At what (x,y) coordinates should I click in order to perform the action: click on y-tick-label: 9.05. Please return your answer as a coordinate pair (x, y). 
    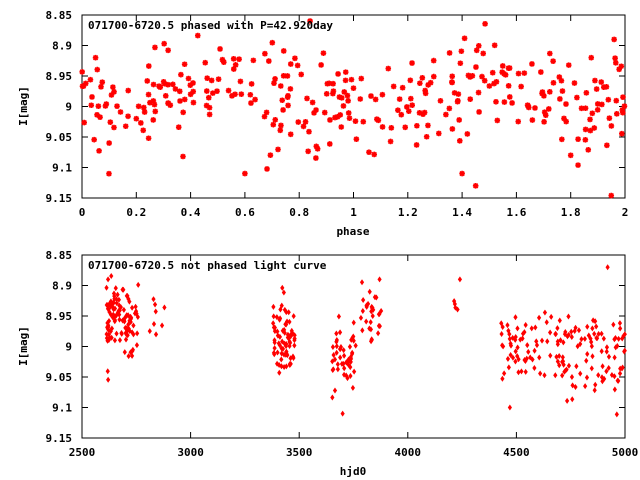
    Looking at the image, I should click on (59, 377).